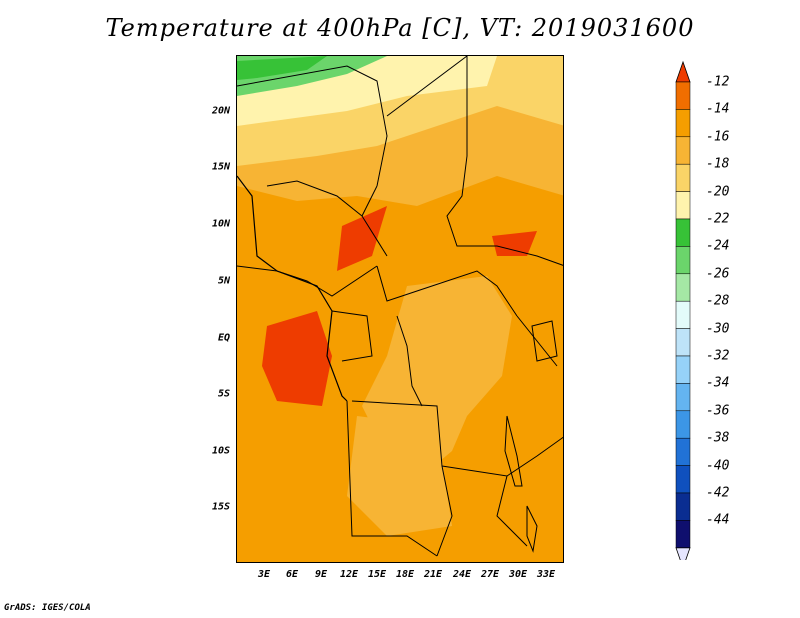 This screenshot has height=618, width=800. I want to click on lat-label-10s: 10S, so click(220, 451).